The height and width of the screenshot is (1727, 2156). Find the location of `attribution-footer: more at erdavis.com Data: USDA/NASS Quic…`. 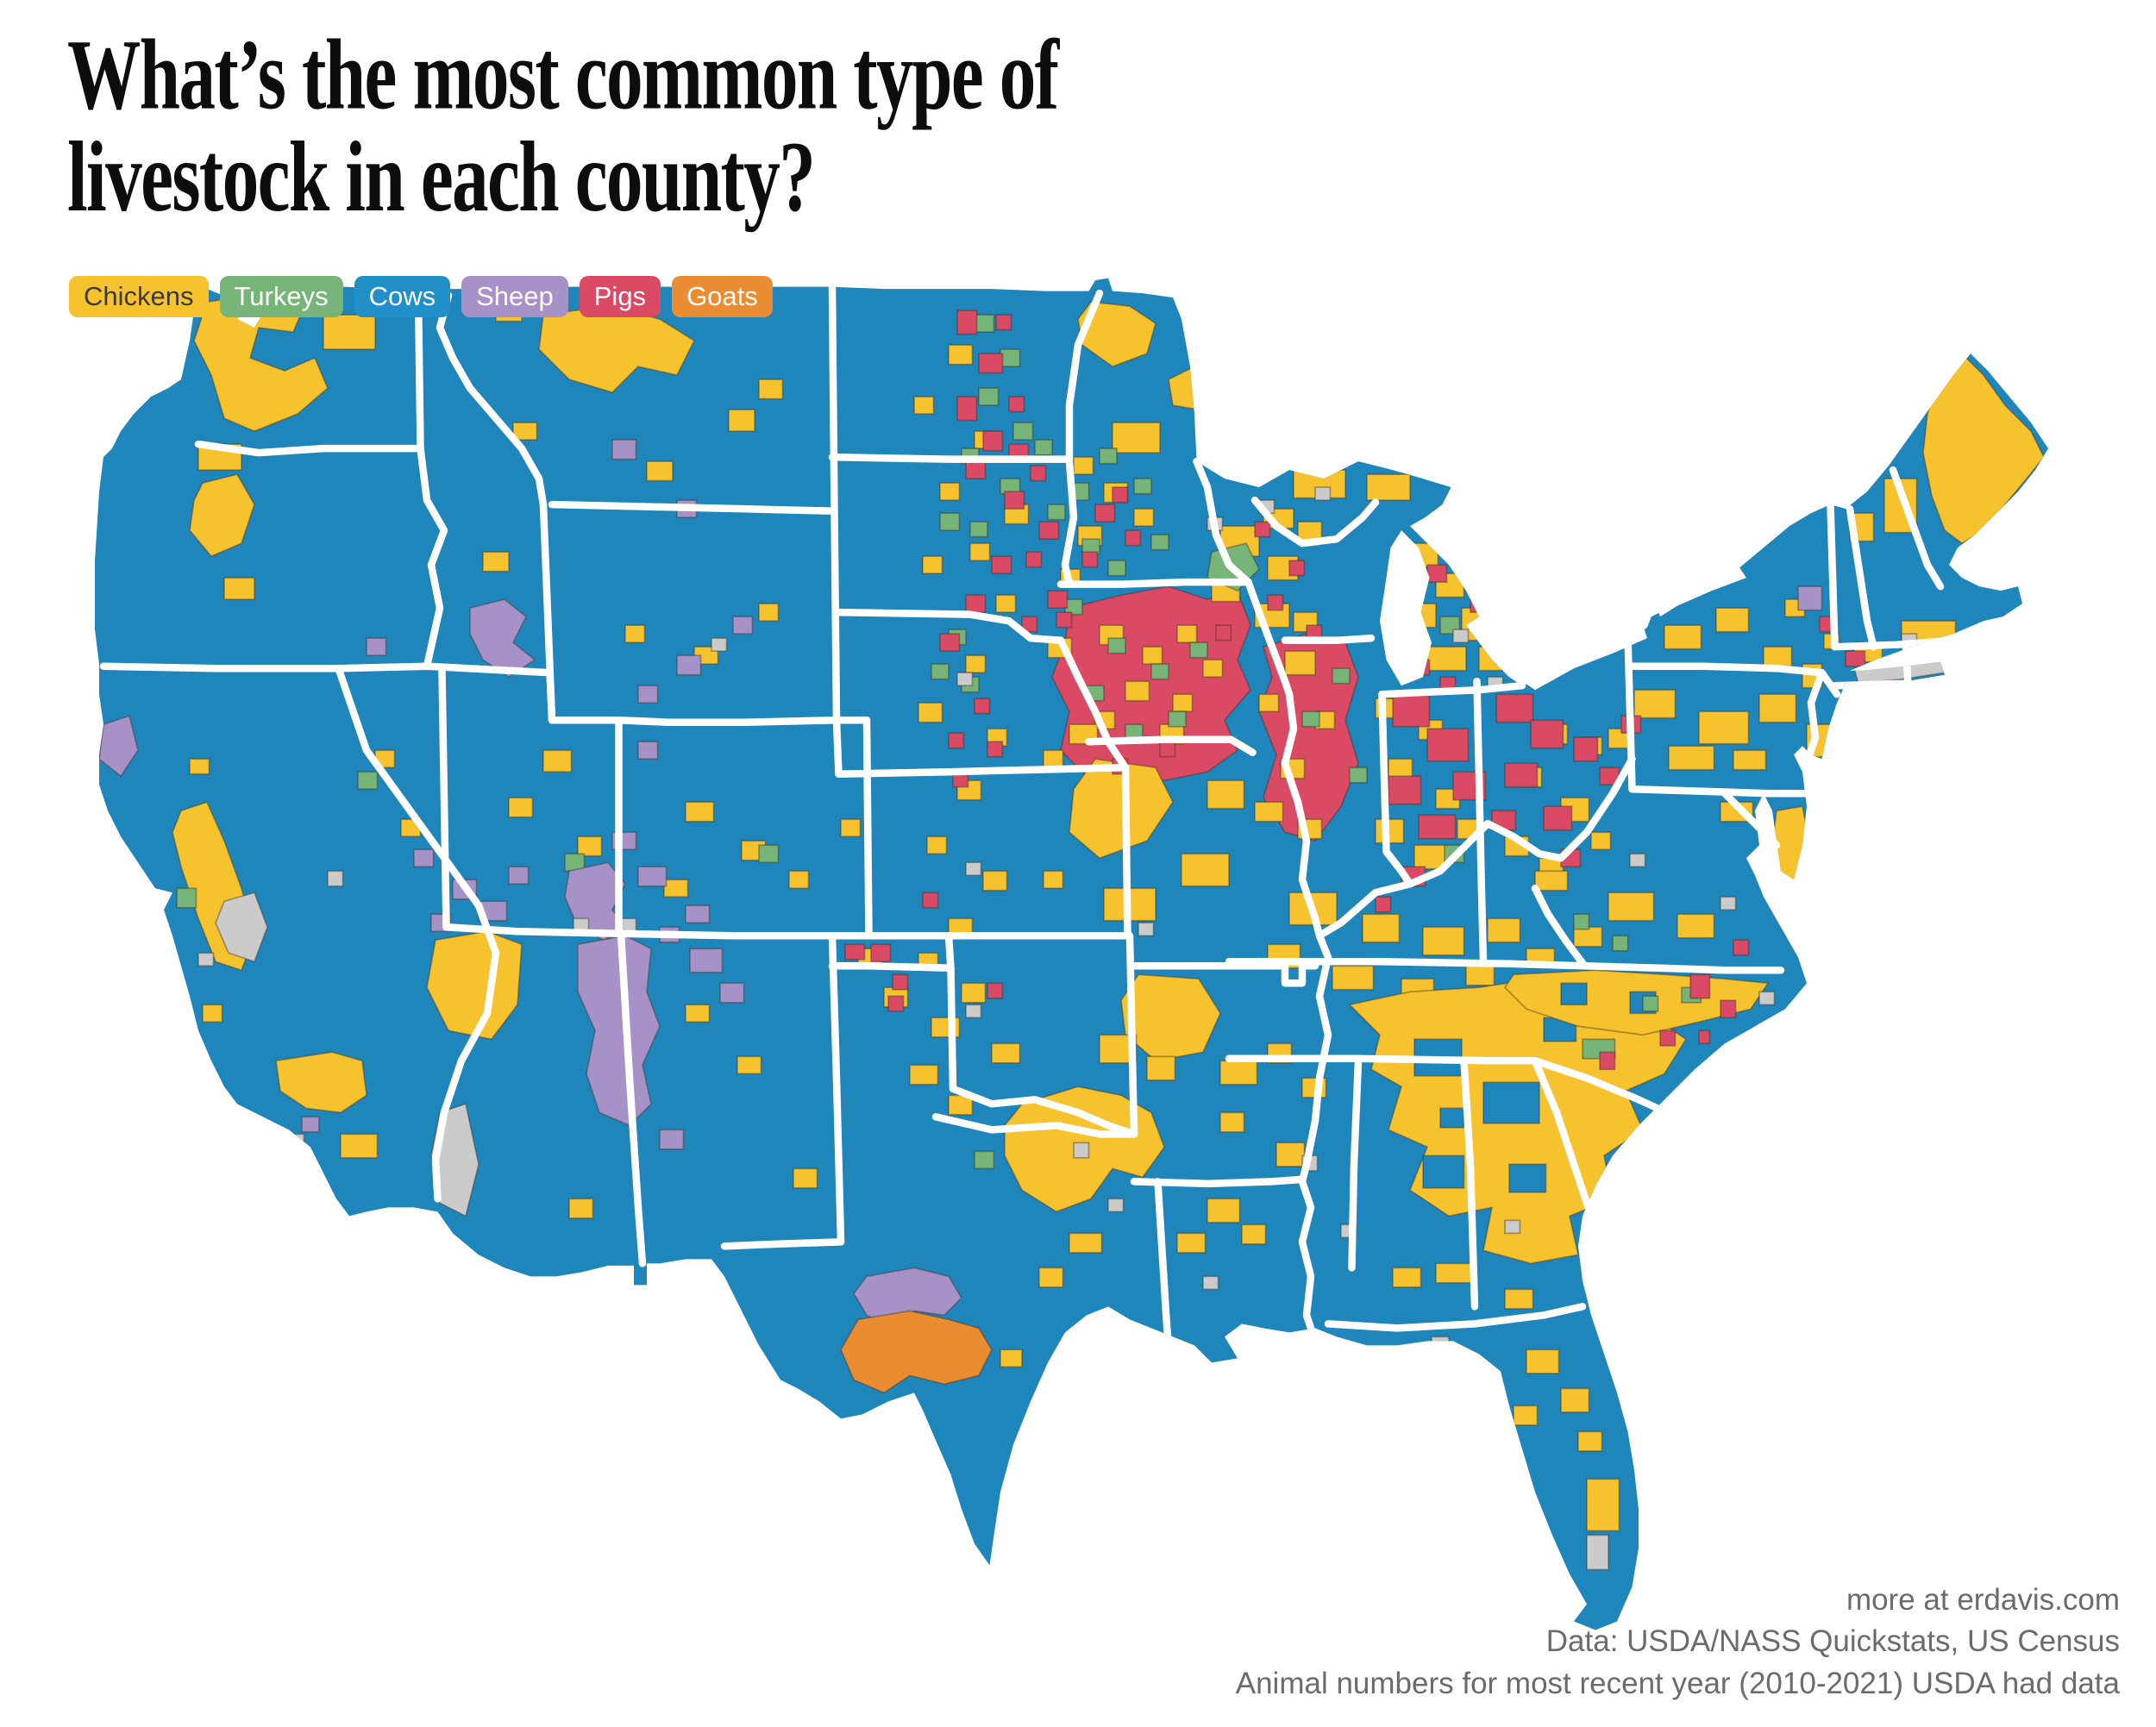

attribution-footer: more at erdavis.com Data: USDA/NASS Quic… is located at coordinates (1678, 1642).